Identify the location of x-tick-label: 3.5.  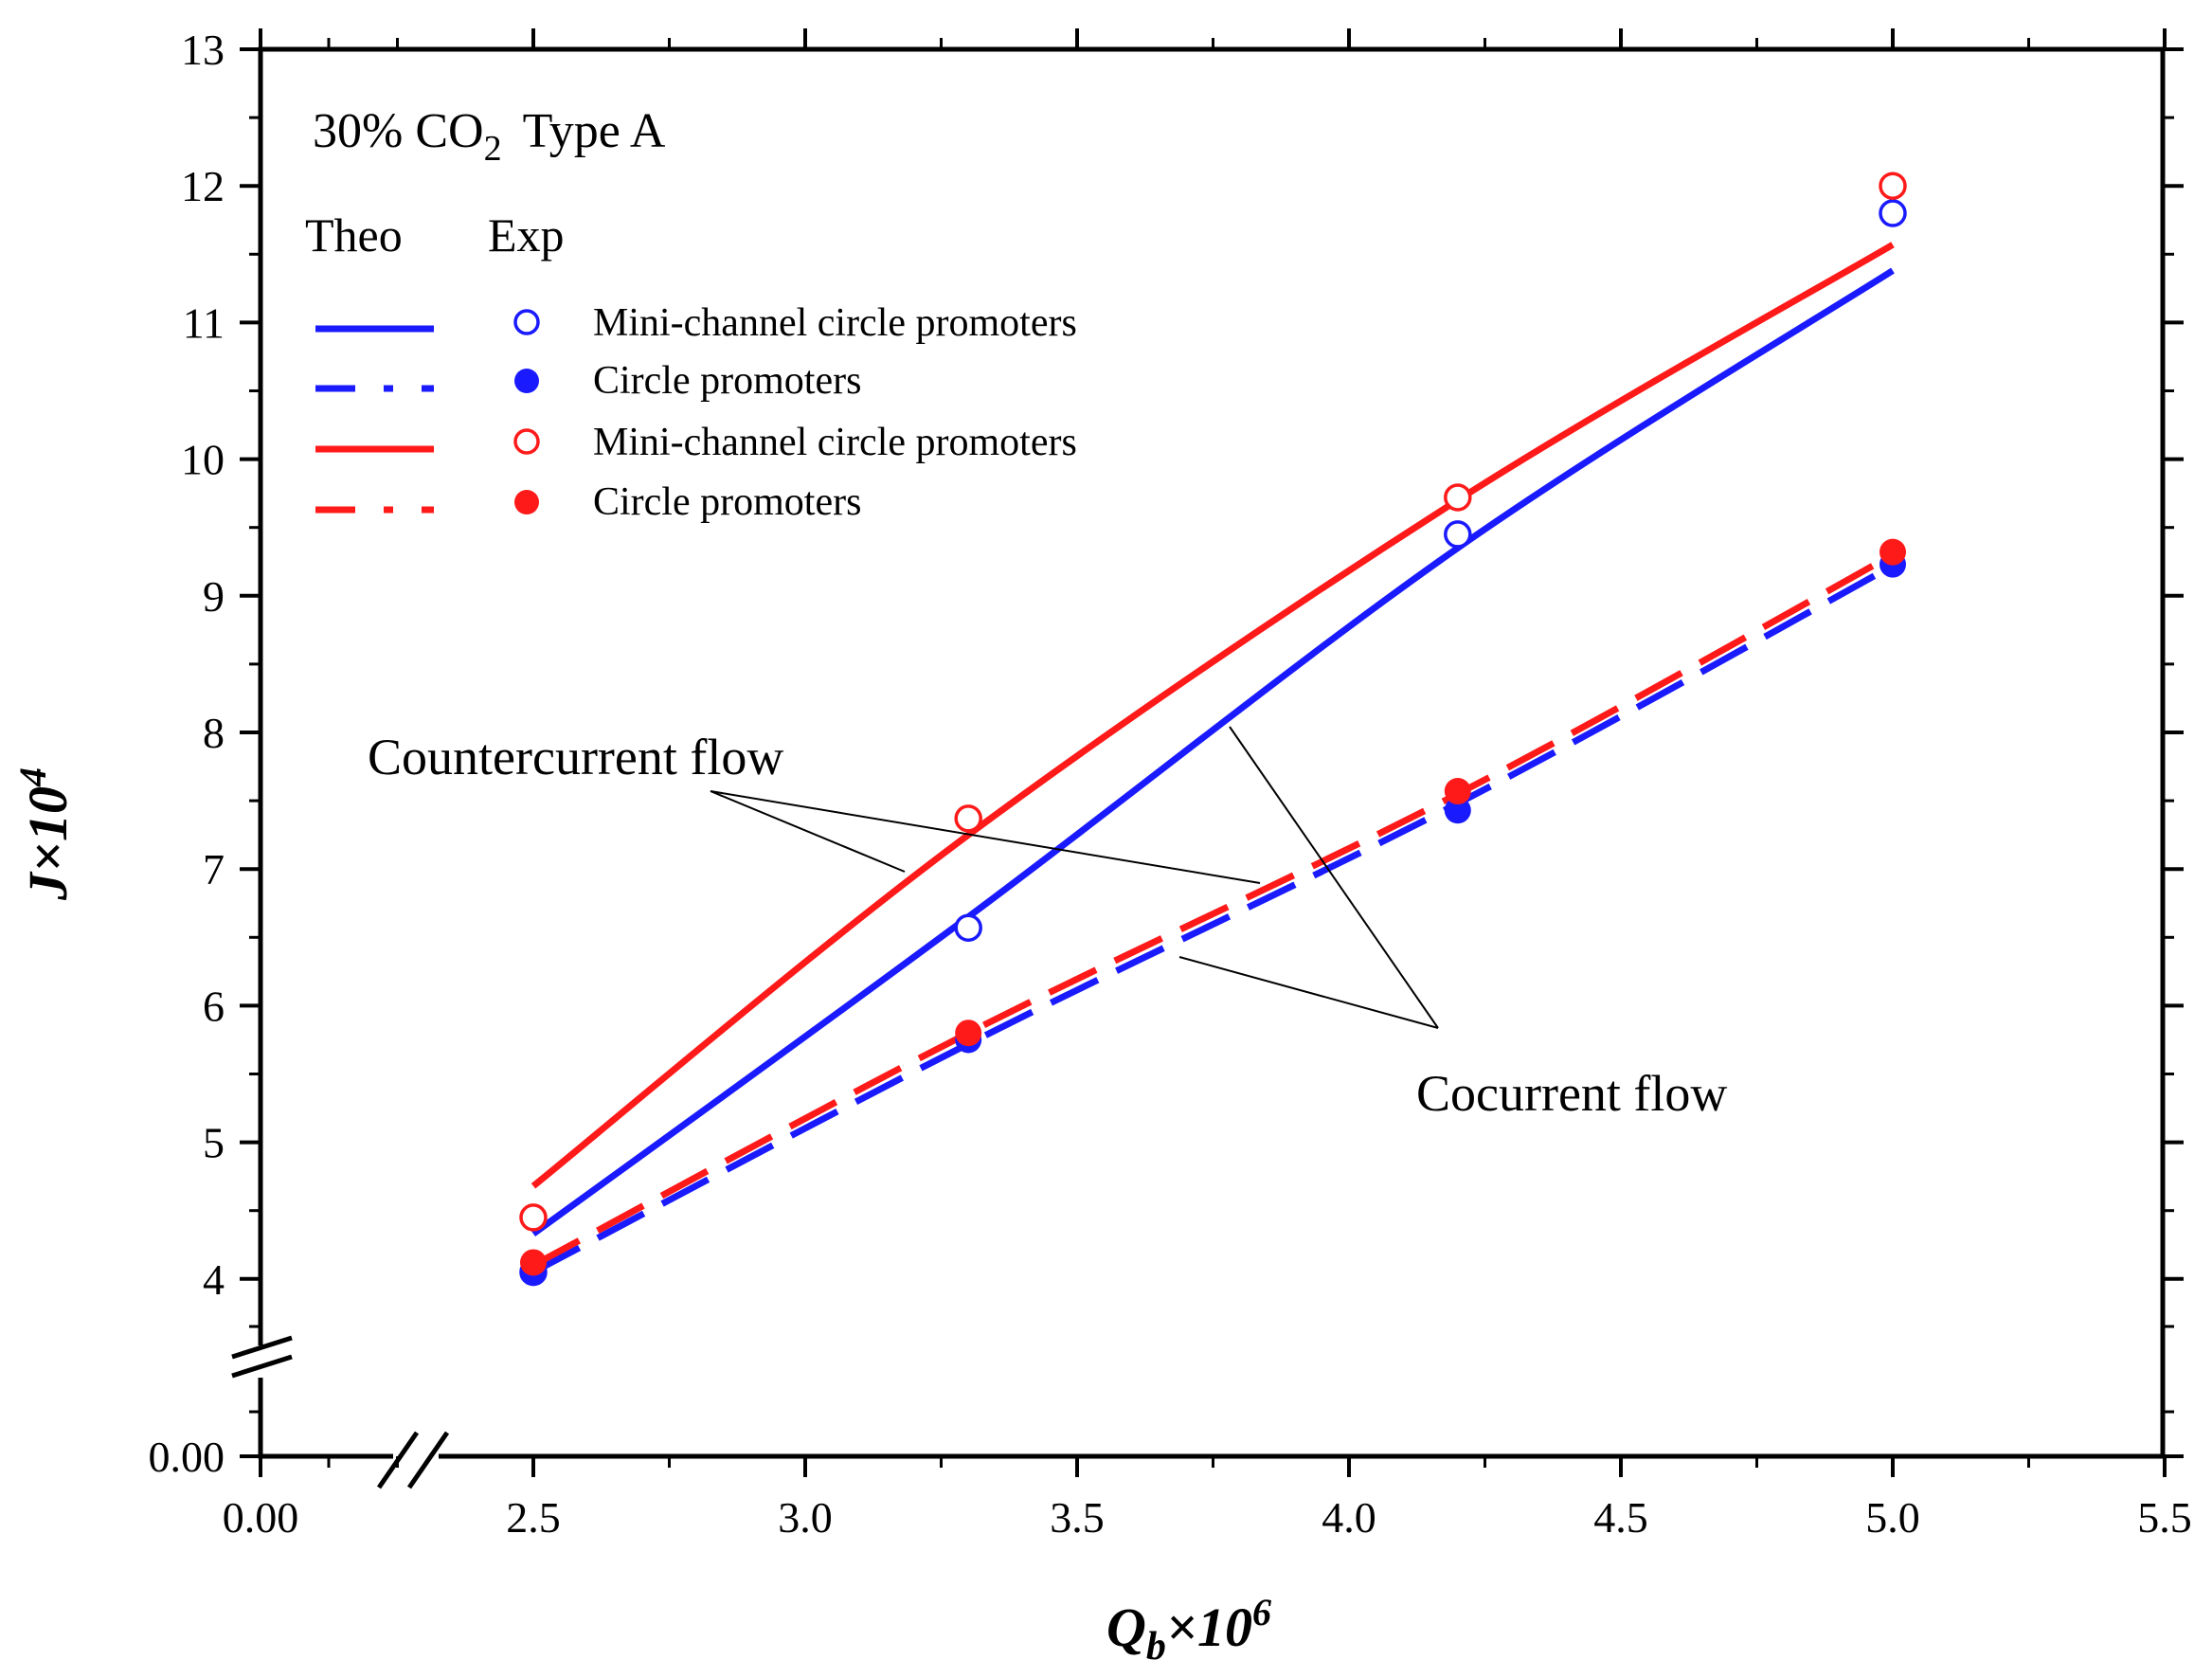
(1078, 1517).